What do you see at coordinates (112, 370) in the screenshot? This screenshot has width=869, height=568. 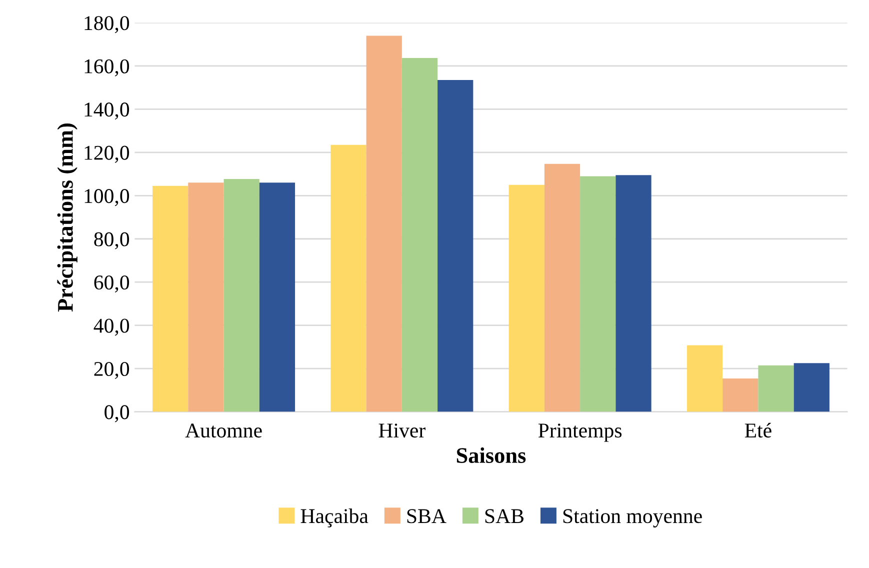 I see `y-tick-label: 20,0` at bounding box center [112, 370].